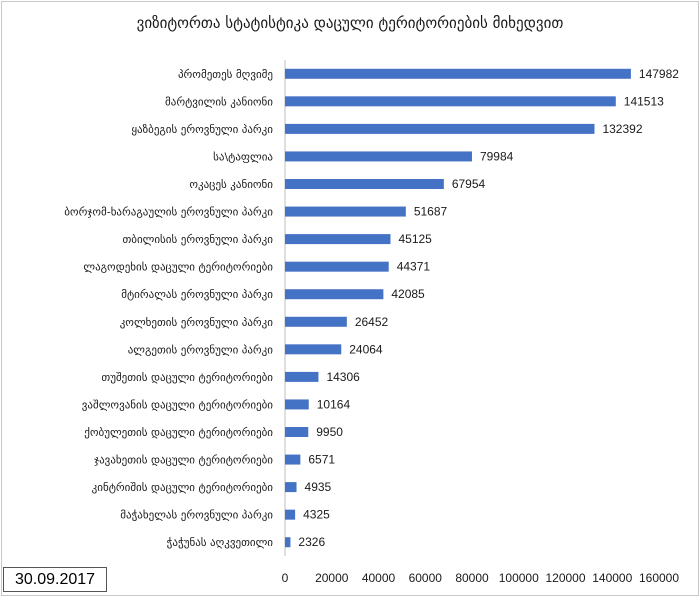 The image size is (700, 597). Describe the element at coordinates (414, 267) in the screenshot. I see `data-label: 44371` at that location.